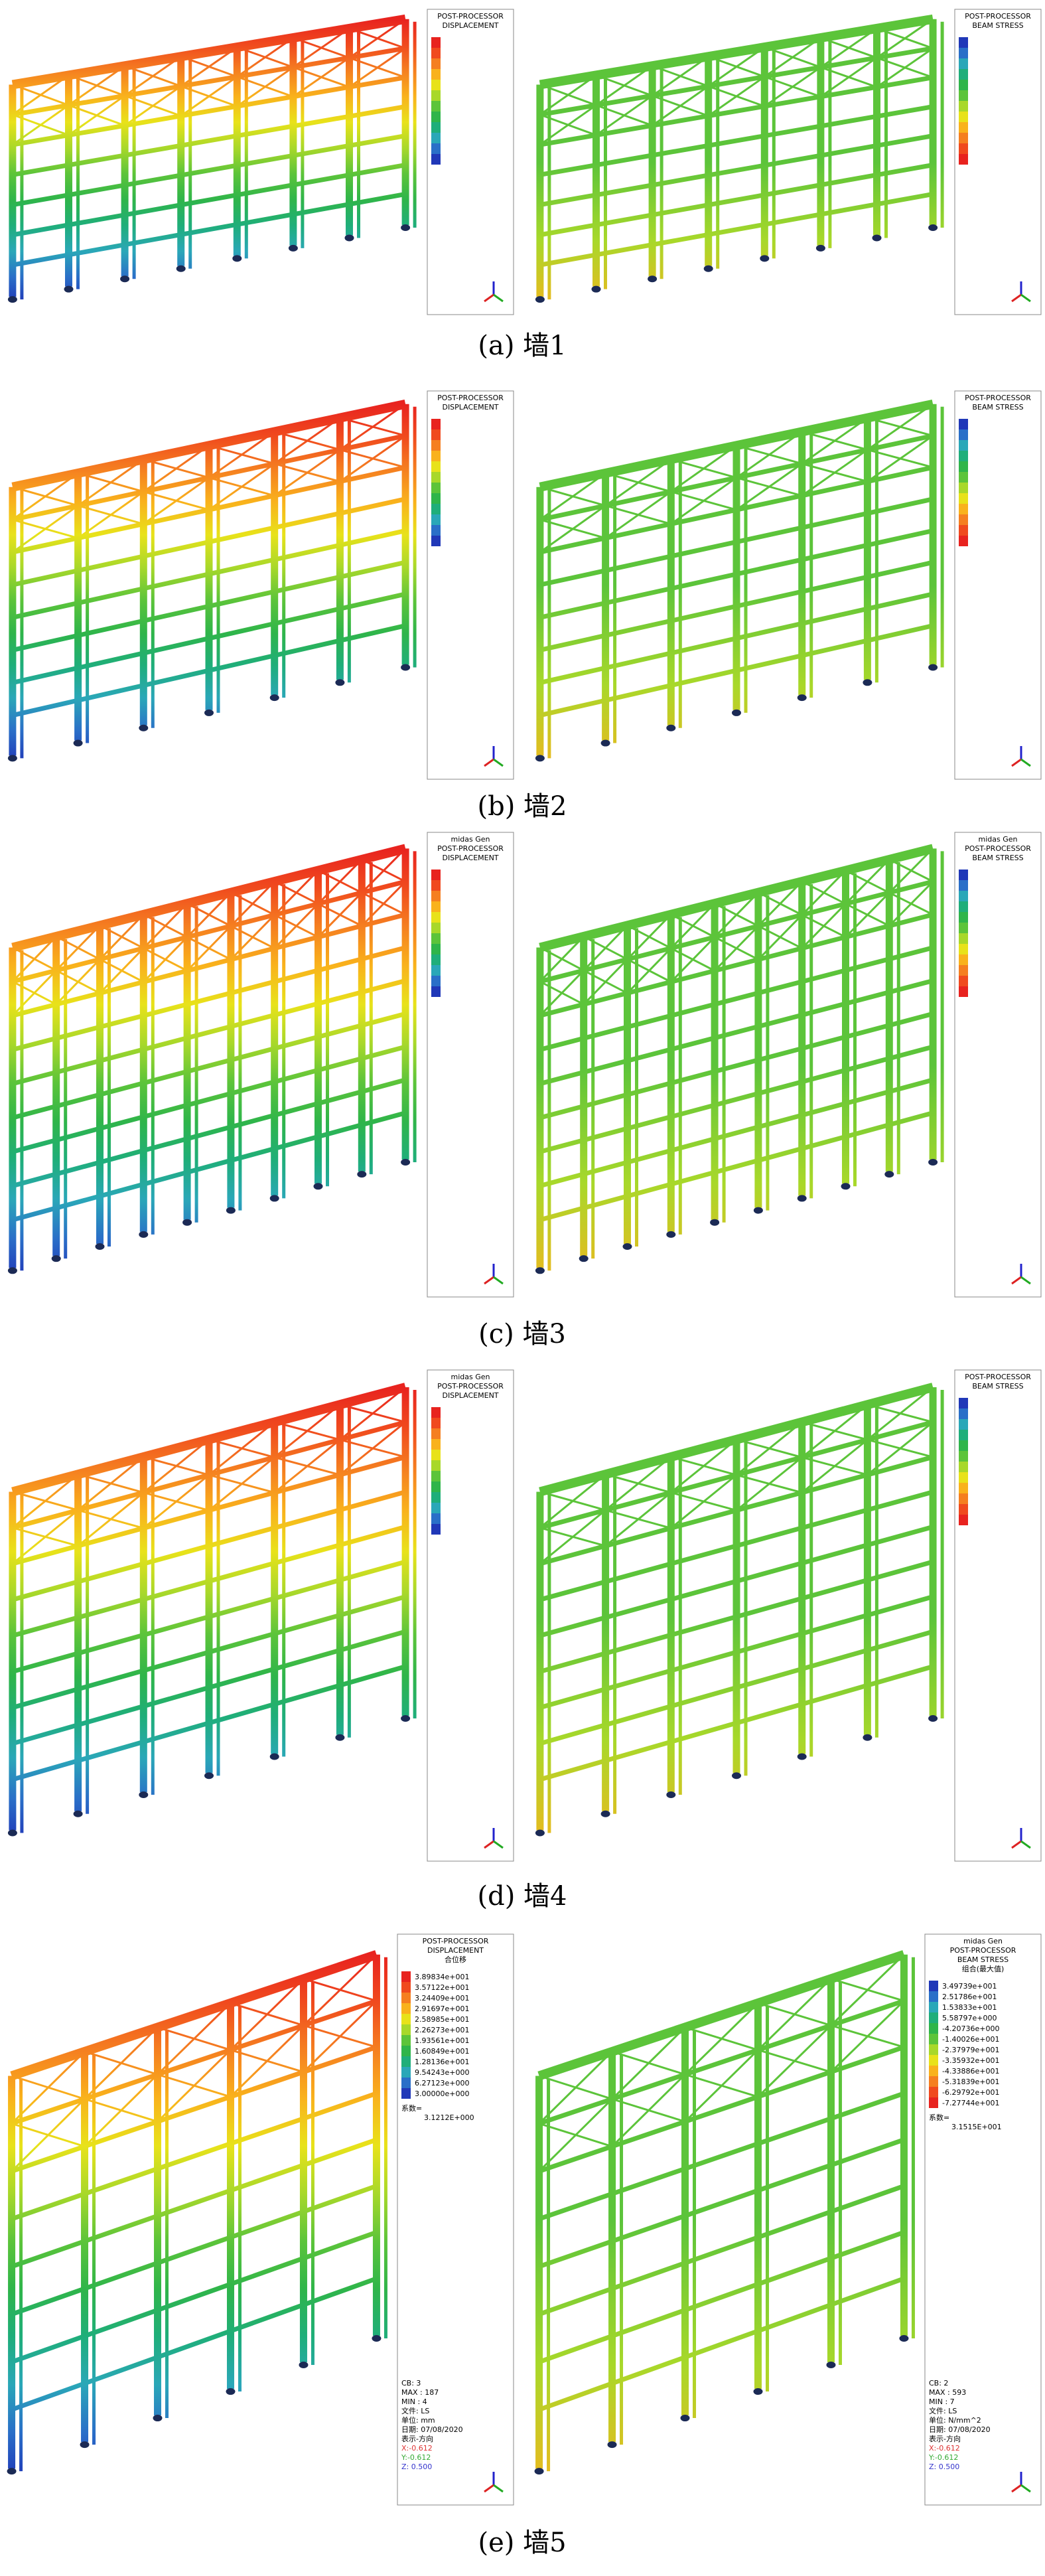 Image resolution: width=1045 pixels, height=2576 pixels. What do you see at coordinates (442, 1998) in the screenshot?
I see `legend-value: 3.24409e+001` at bounding box center [442, 1998].